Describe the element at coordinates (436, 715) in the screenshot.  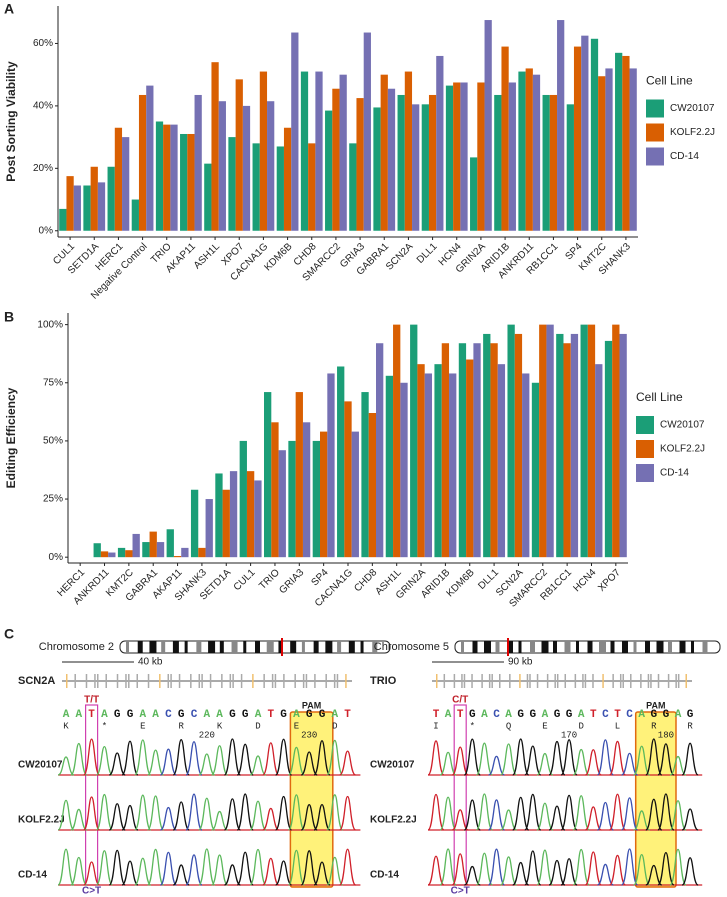
I see `base: T` at that location.